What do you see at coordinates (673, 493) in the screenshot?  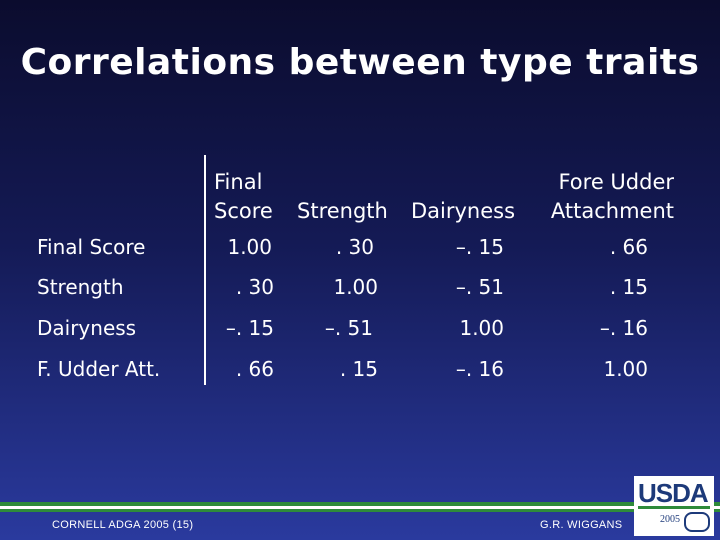 I see `usda-logo-text: USDA` at bounding box center [673, 493].